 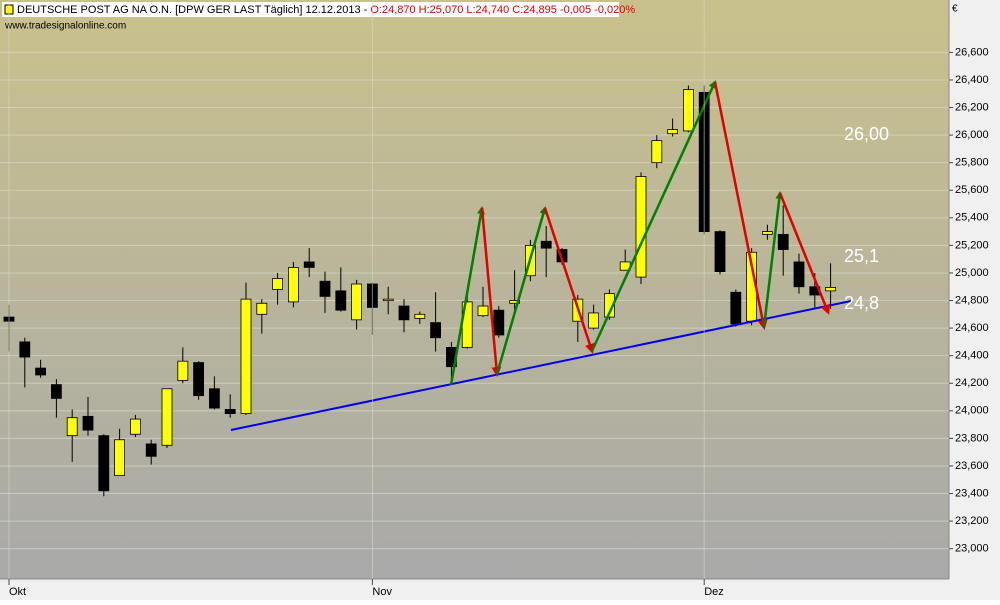 I want to click on y-tick-label: 25,400, so click(x=972, y=218).